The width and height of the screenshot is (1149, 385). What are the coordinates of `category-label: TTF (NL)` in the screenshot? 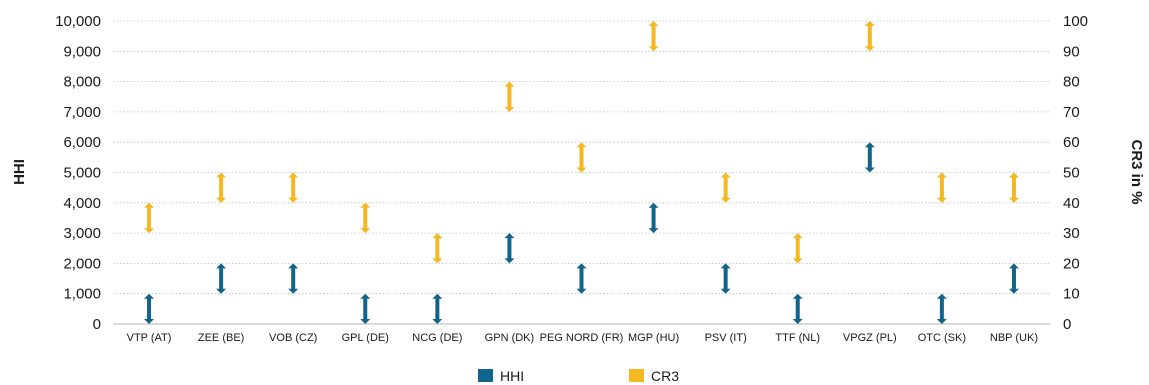 It's located at (797, 338).